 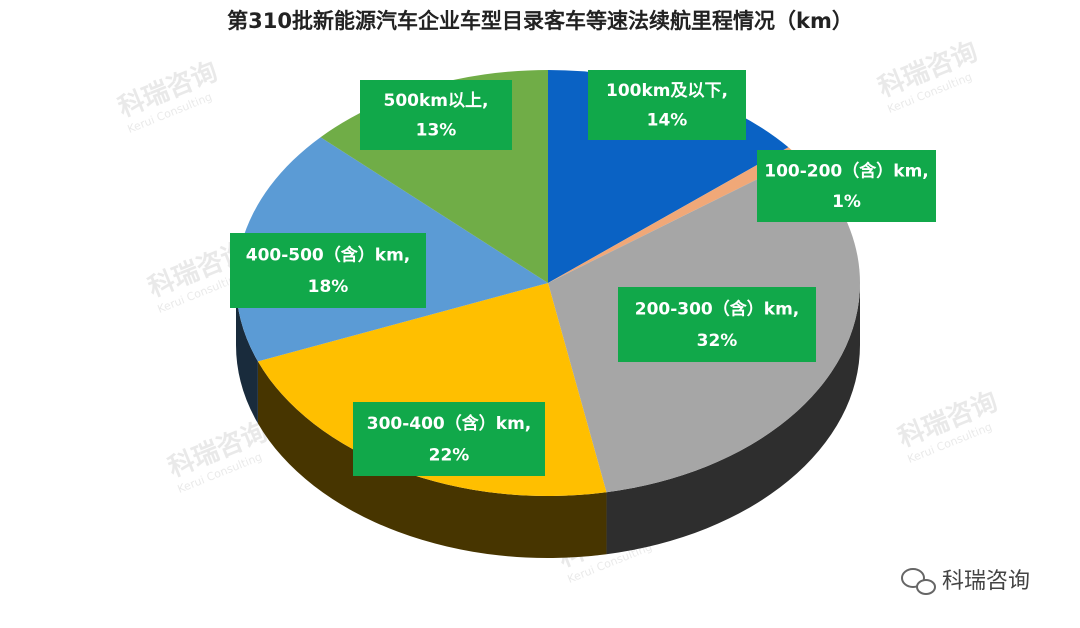 What do you see at coordinates (986, 581) in the screenshot?
I see `source: 科瑞咨询` at bounding box center [986, 581].